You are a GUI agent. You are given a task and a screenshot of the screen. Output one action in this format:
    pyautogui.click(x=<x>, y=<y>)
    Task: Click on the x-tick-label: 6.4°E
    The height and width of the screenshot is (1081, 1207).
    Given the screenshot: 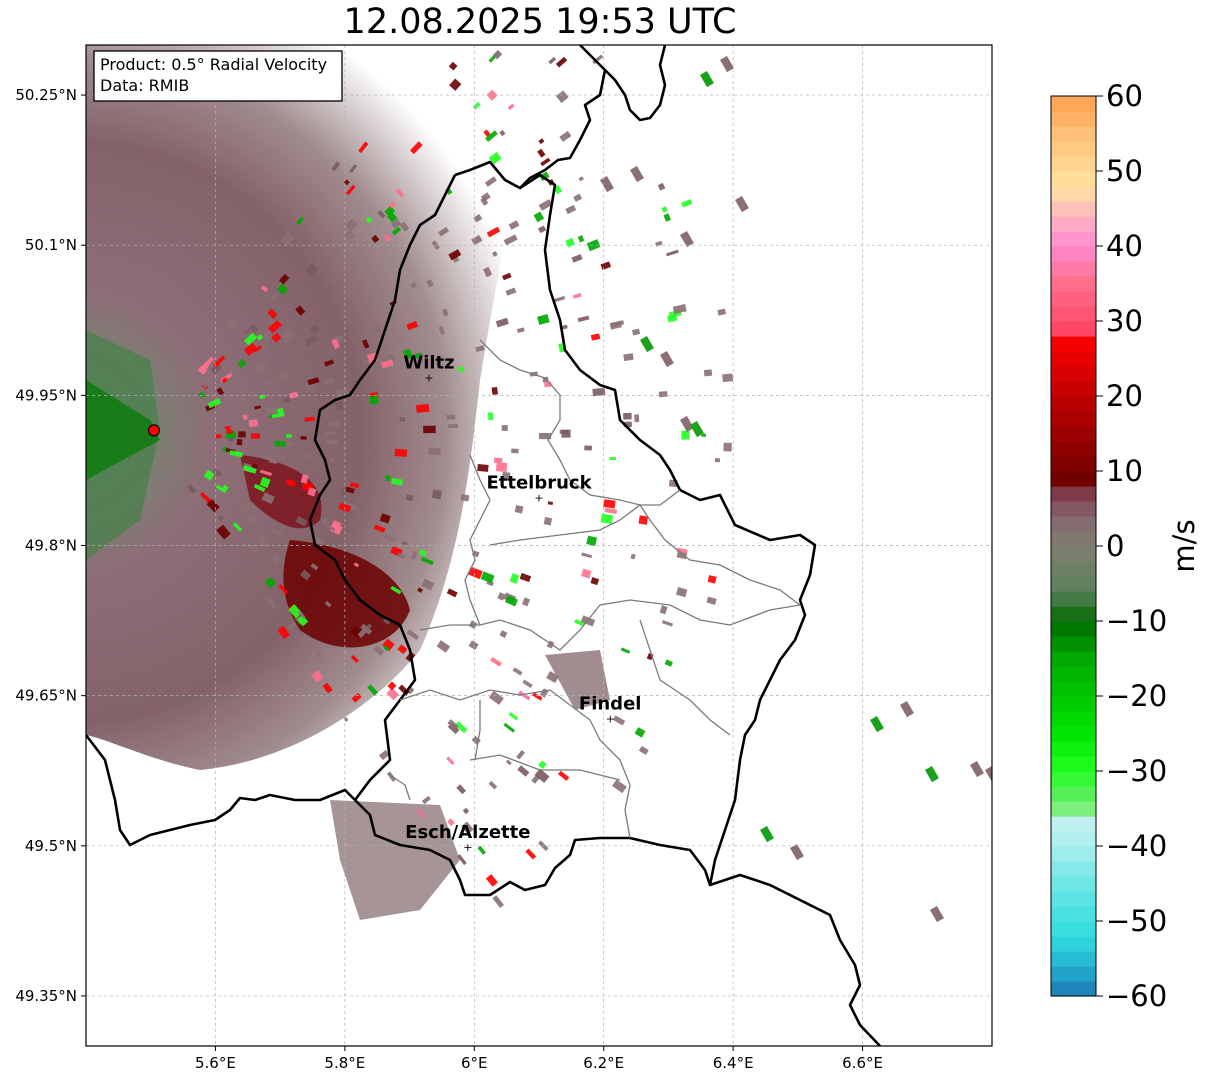 What is the action you would take?
    pyautogui.click(x=733, y=1063)
    